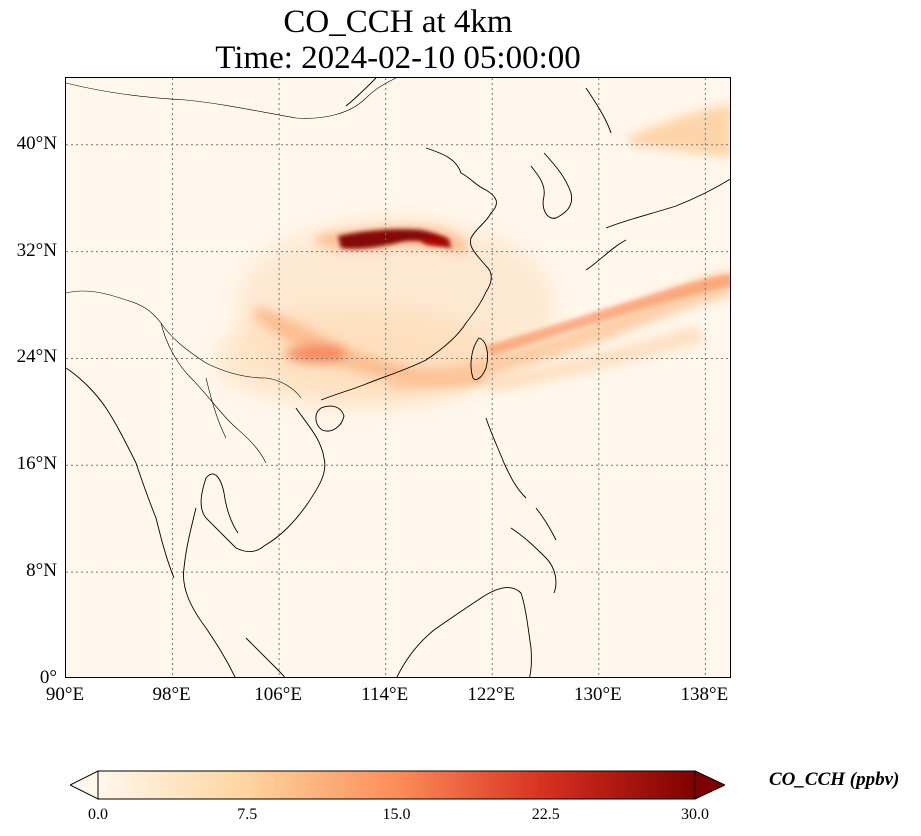  Describe the element at coordinates (398, 22) in the screenshot. I see `title-variable: CO_CCH at 4km` at that location.